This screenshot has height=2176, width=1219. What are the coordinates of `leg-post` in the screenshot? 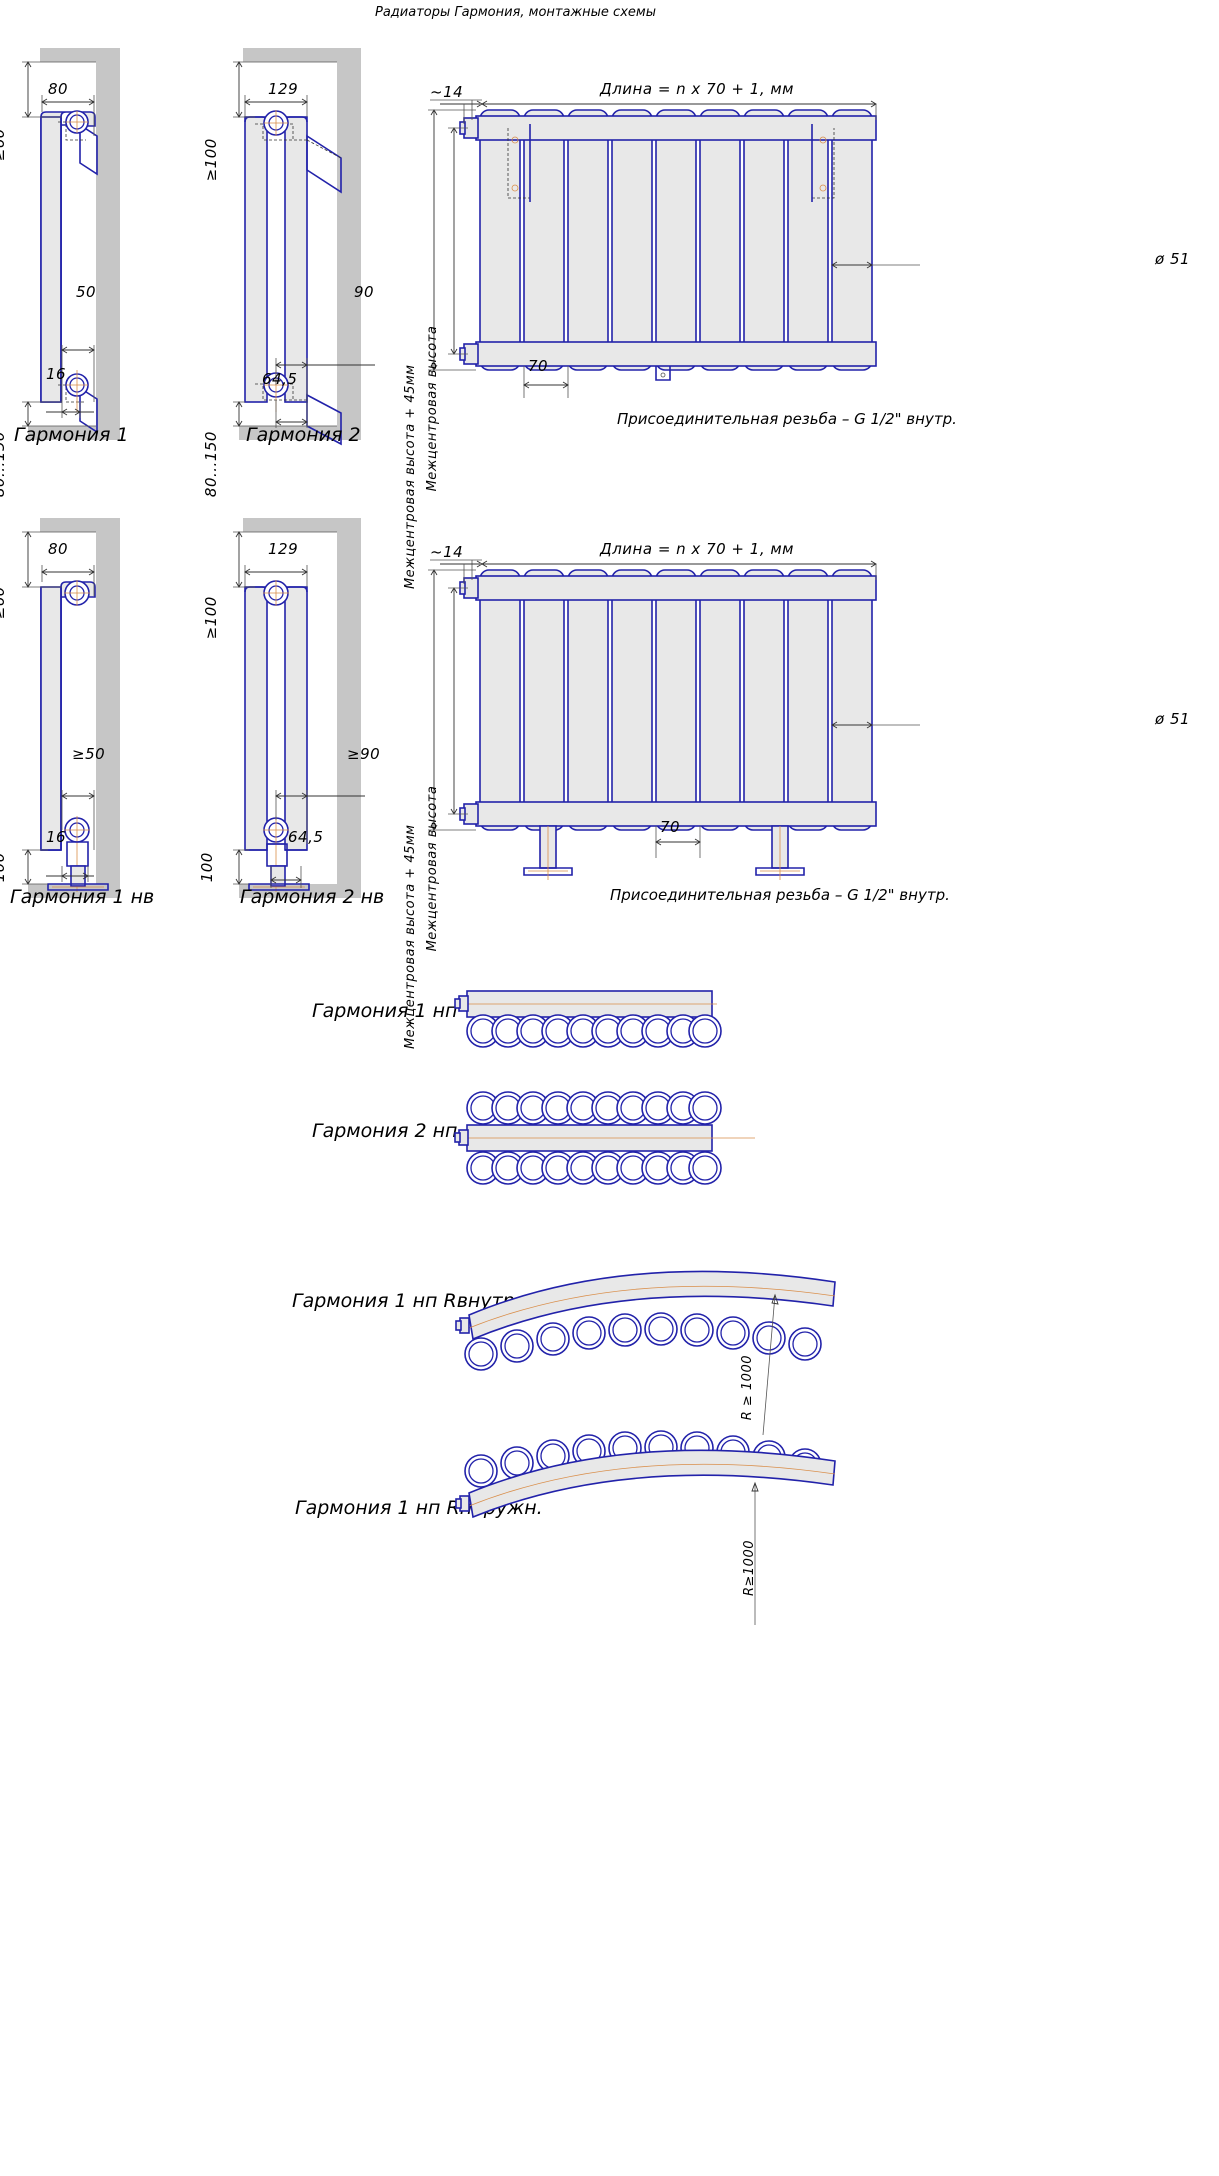 It's located at (278, 876).